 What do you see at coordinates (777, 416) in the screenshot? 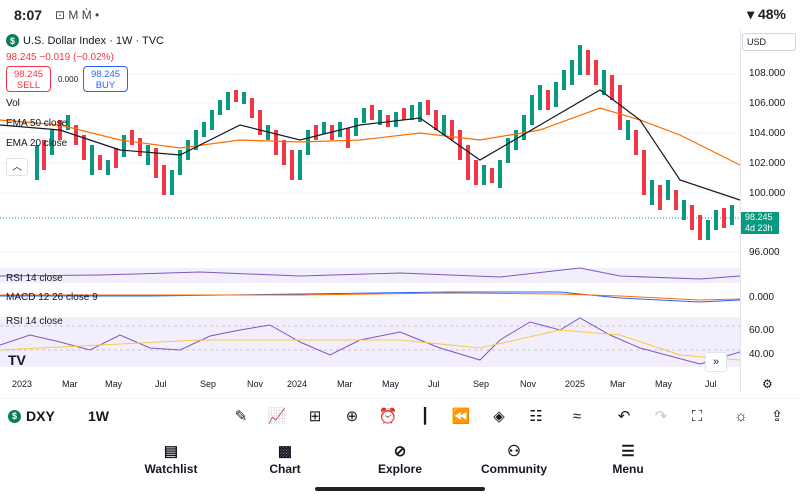
I see `share-icon: ⇪` at bounding box center [777, 416].